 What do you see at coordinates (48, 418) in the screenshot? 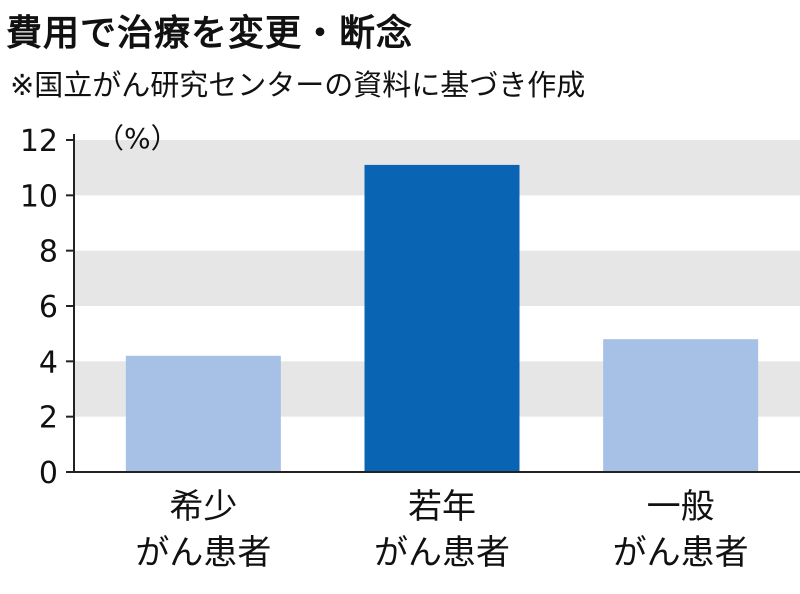
I see `y-tick-label: 2` at bounding box center [48, 418].